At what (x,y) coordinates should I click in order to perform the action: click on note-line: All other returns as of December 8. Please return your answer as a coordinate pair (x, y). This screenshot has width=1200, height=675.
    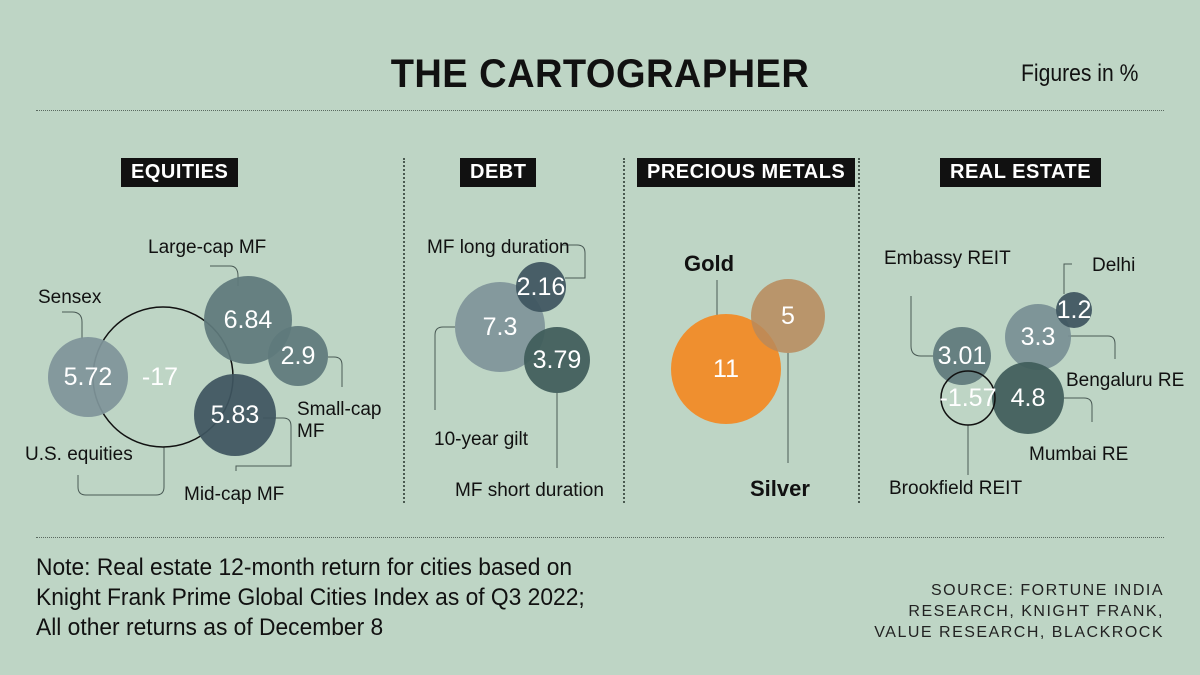
    Looking at the image, I should click on (210, 627).